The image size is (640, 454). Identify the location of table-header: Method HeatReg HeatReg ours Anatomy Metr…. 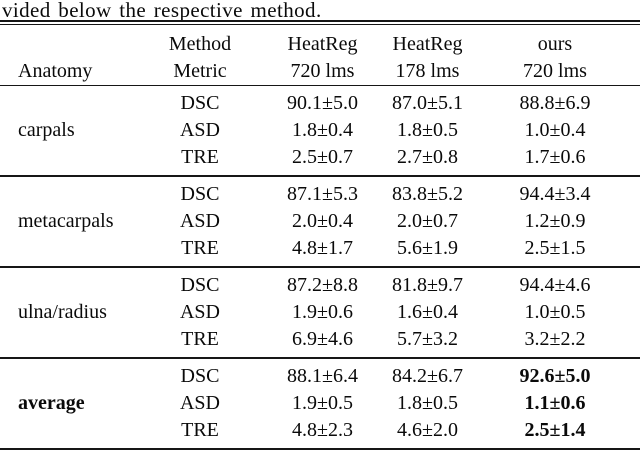
(320, 55).